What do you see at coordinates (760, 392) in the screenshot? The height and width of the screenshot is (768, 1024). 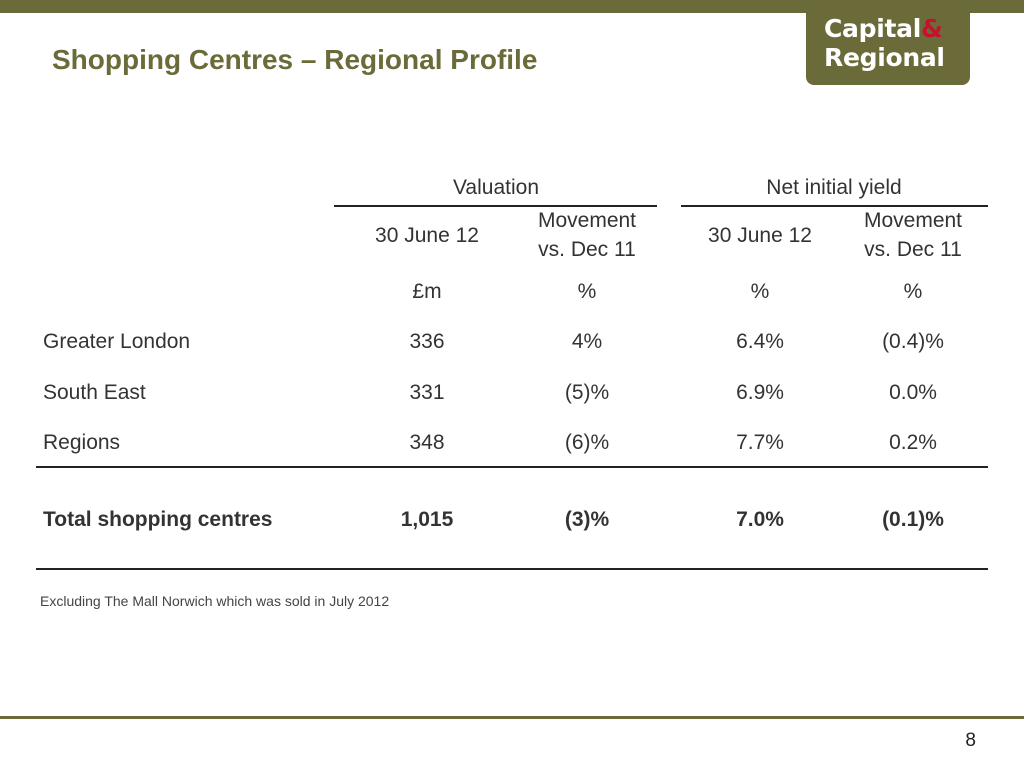 I see `table-cell: 6.9%` at bounding box center [760, 392].